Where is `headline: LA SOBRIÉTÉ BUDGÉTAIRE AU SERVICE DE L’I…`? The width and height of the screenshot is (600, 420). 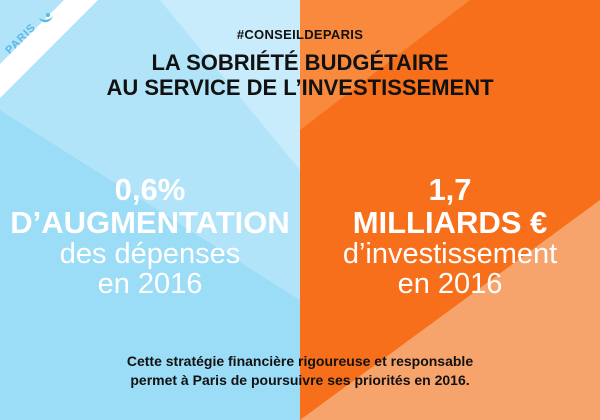 headline: LA SOBRIÉTÉ BUDGÉTAIRE AU SERVICE DE L’I… is located at coordinates (300, 75).